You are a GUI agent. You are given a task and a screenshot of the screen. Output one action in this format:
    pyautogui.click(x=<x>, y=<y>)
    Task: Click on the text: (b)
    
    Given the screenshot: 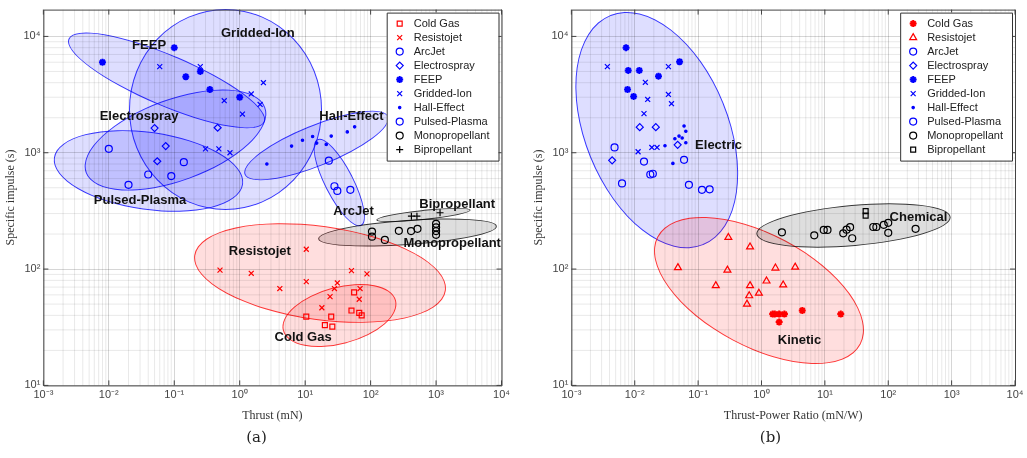 What is the action you would take?
    pyautogui.click(x=770, y=437)
    